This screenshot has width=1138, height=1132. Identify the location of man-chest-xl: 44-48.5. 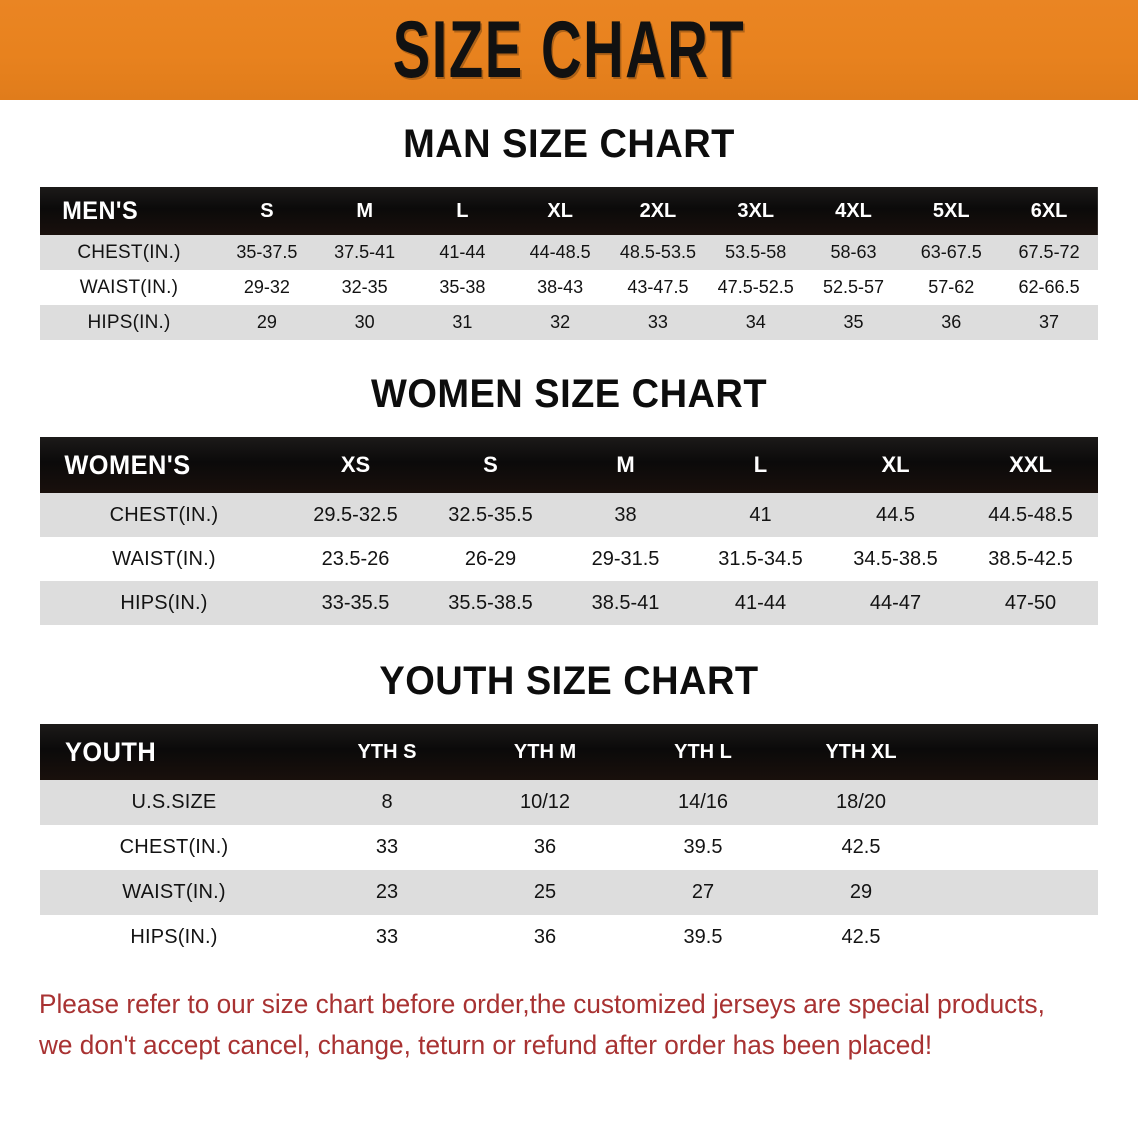
(560, 252).